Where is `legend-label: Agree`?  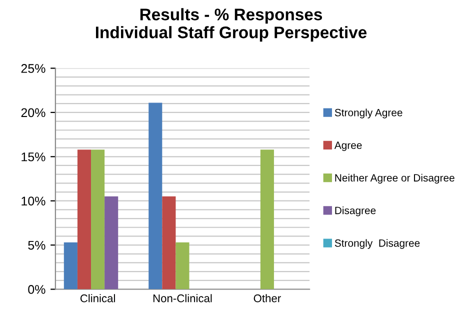 legend-label: Agree is located at coordinates (348, 146).